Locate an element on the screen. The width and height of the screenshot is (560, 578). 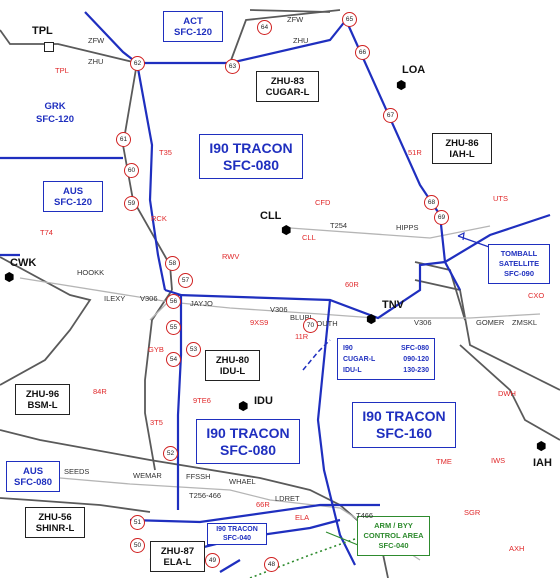
arm-byy-altitude: SFC-040 is located at coordinates (393, 545).